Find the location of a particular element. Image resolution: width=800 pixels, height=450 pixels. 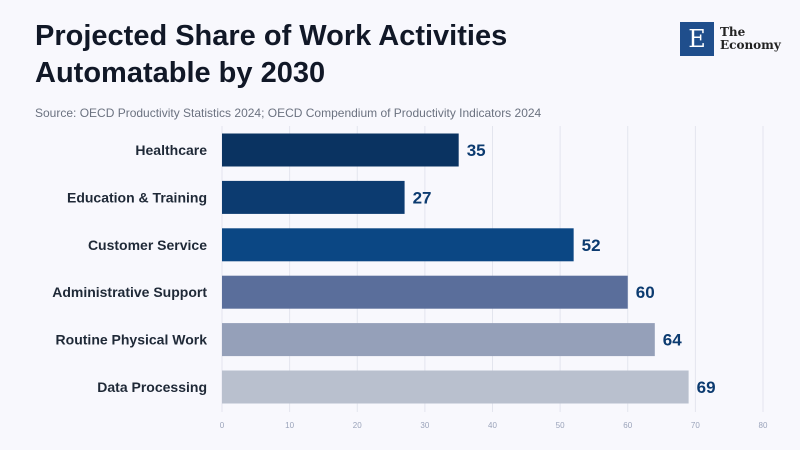

x-tick-label: 10 is located at coordinates (289, 425).